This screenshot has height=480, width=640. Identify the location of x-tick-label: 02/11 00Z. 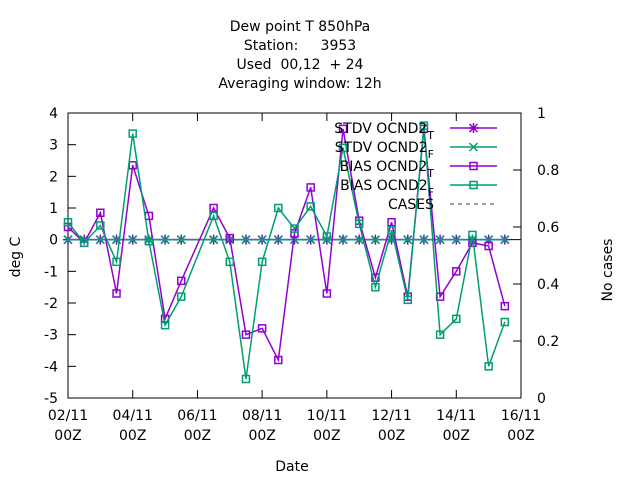
(68, 426).